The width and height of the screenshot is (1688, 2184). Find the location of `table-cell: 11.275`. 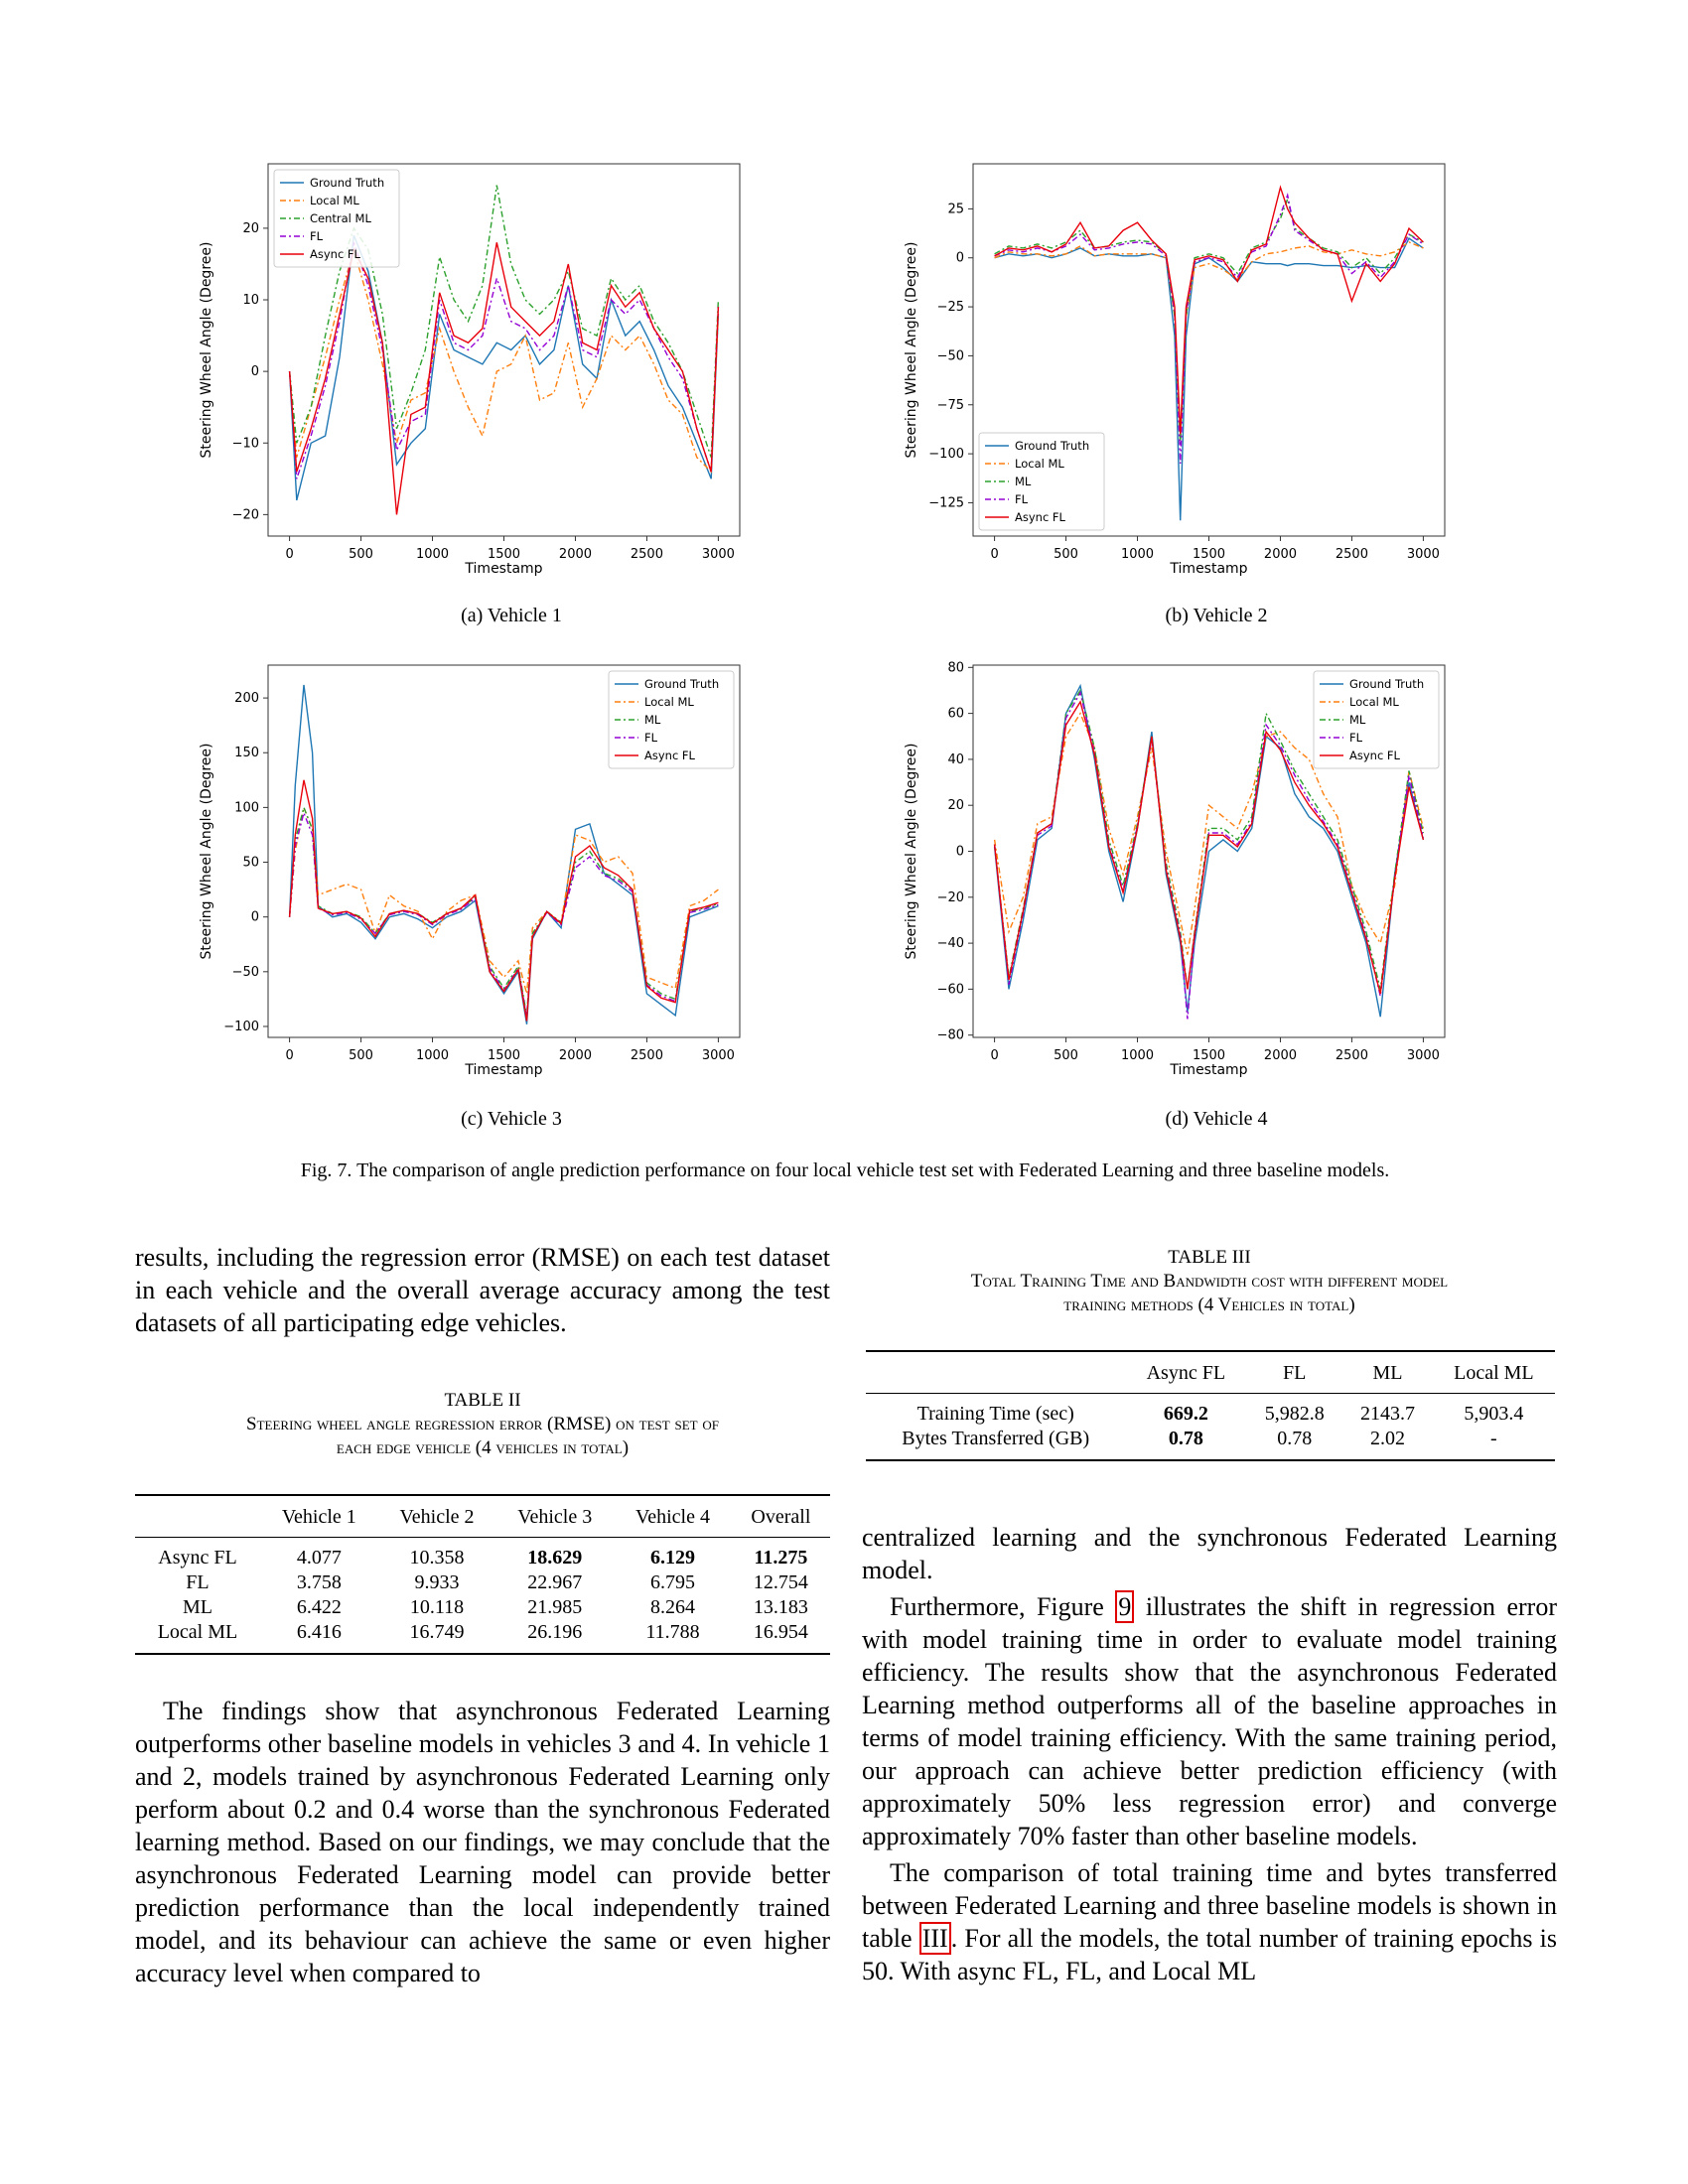

table-cell: 11.275 is located at coordinates (781, 1558).